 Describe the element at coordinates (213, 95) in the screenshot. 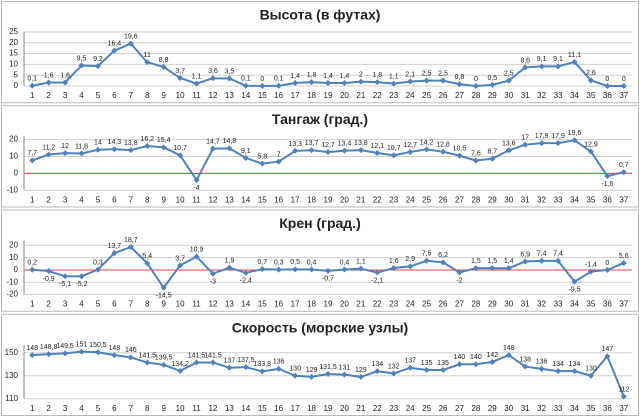

I see `x-tick-label: 12` at that location.